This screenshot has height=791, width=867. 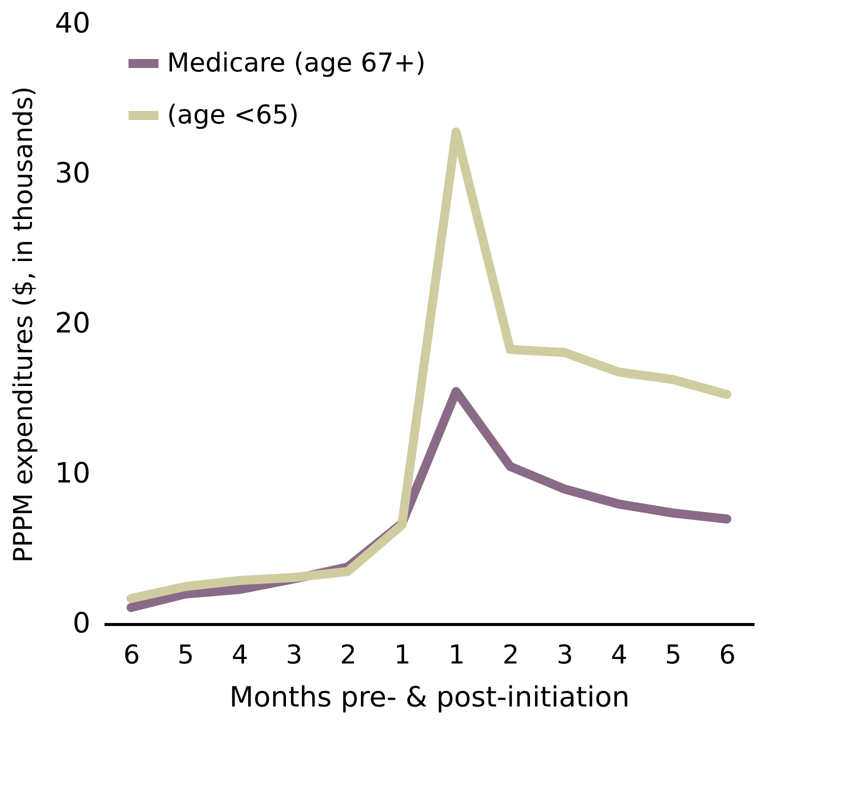 What do you see at coordinates (72, 23) in the screenshot?
I see `y-tick-label: 40` at bounding box center [72, 23].